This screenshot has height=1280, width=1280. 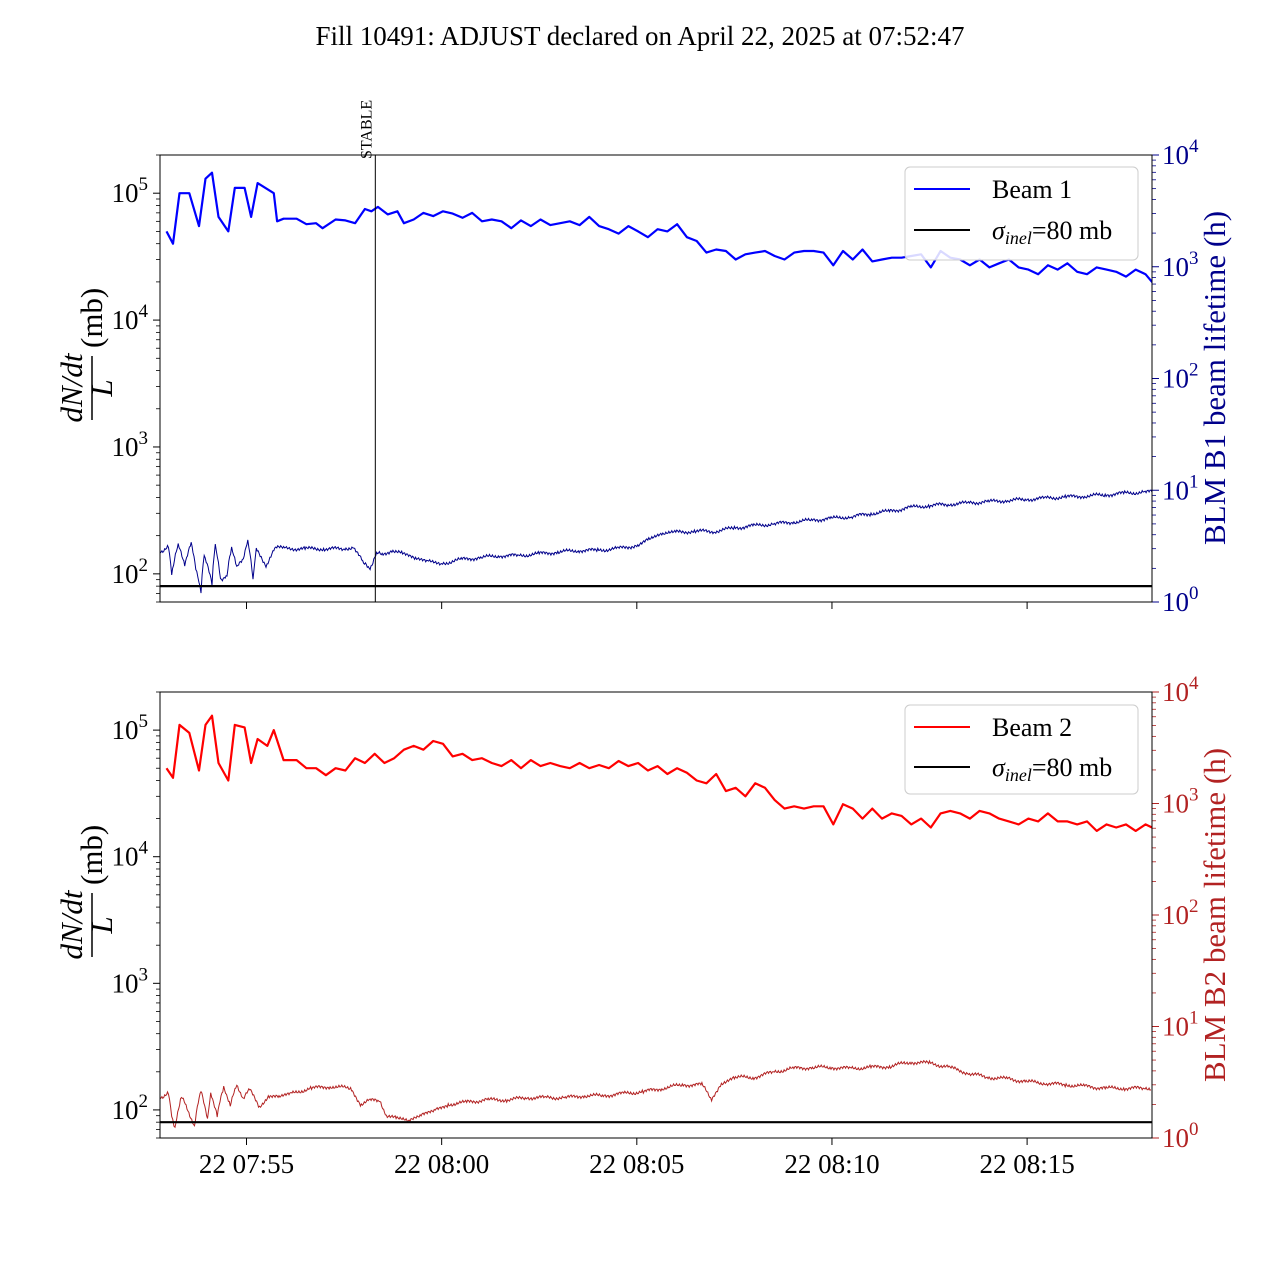 What do you see at coordinates (246, 1164) in the screenshot?
I see `xtick-label: 22 07:55` at bounding box center [246, 1164].